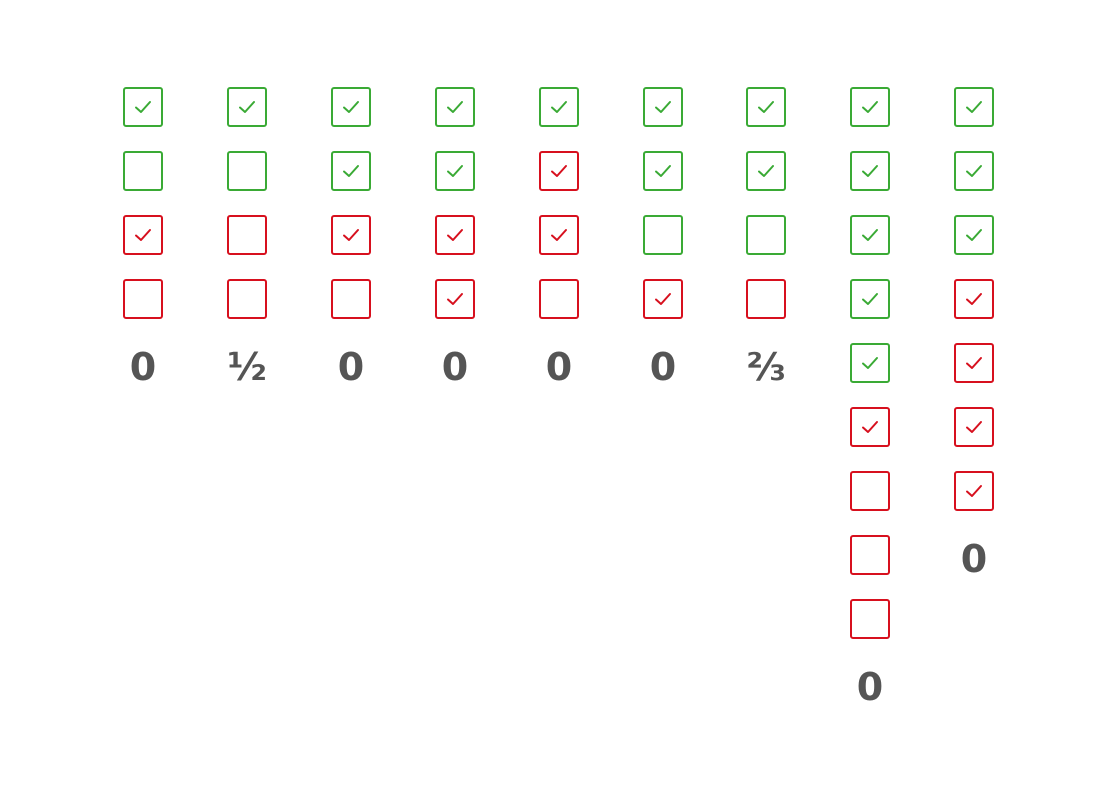 The image size is (1117, 790). I want to click on score-q9: 0, so click(974, 559).